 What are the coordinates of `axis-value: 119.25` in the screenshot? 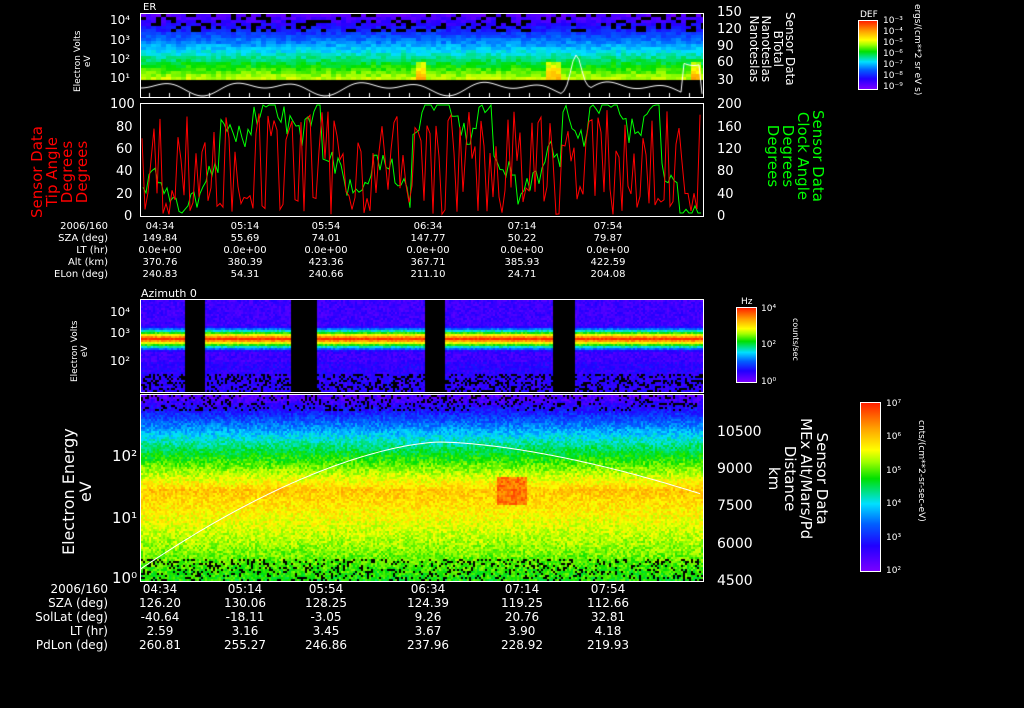 It's located at (522, 603).